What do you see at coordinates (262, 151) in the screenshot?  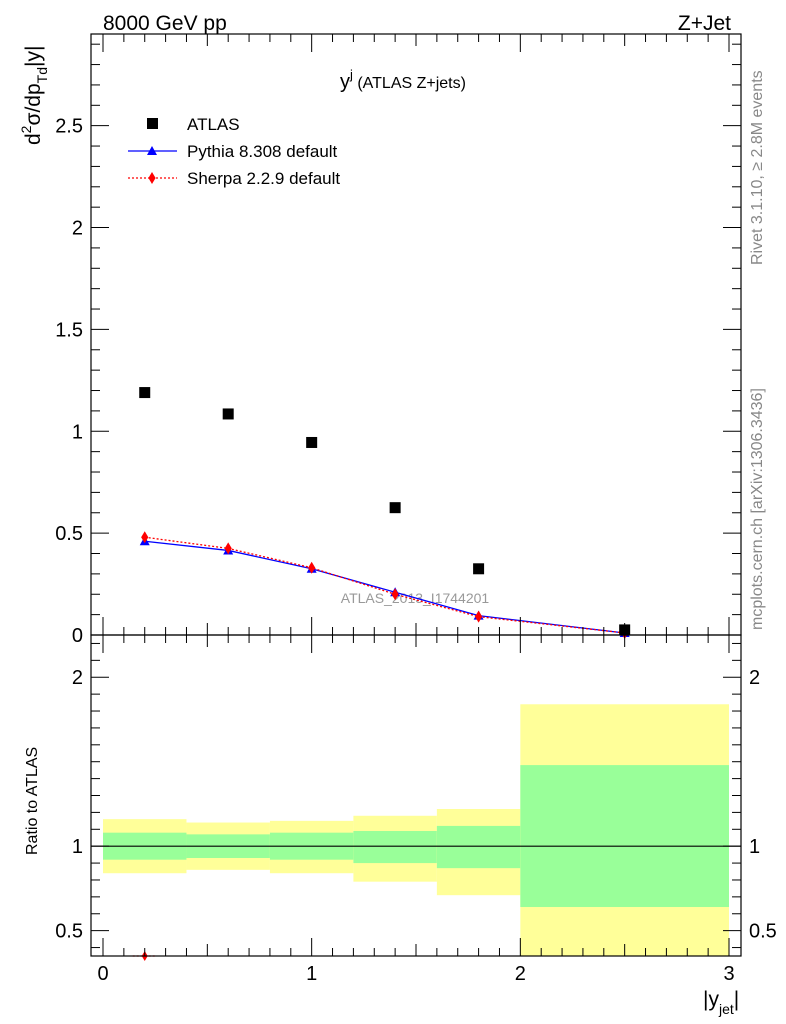 I see `legend-label-1: Pythia 8.308 default` at bounding box center [262, 151].